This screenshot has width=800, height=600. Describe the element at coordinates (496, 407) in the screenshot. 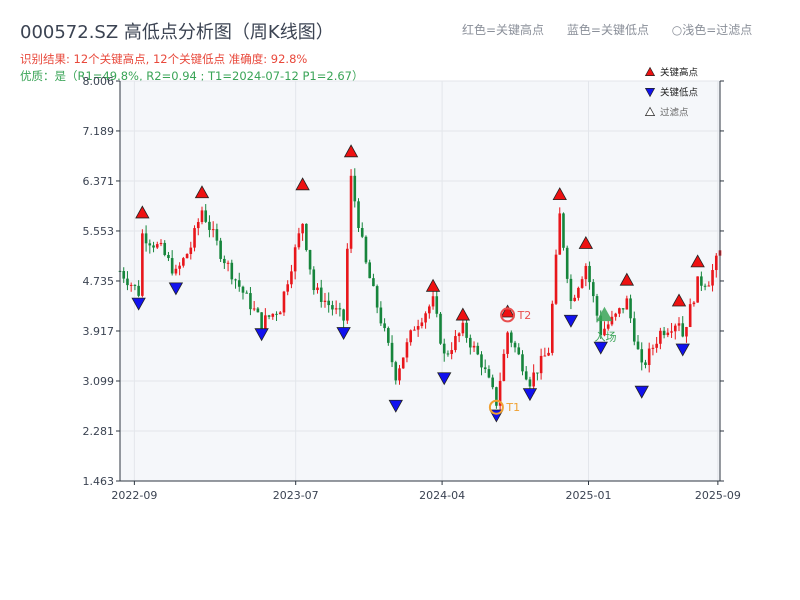

I see `t1-circle` at that location.